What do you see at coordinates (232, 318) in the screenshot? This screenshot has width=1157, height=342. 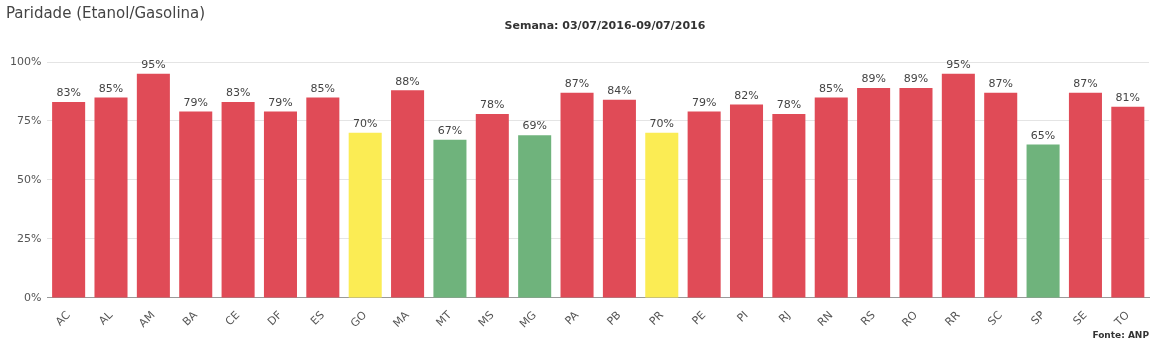 I see `x-tick-label: CE` at bounding box center [232, 318].